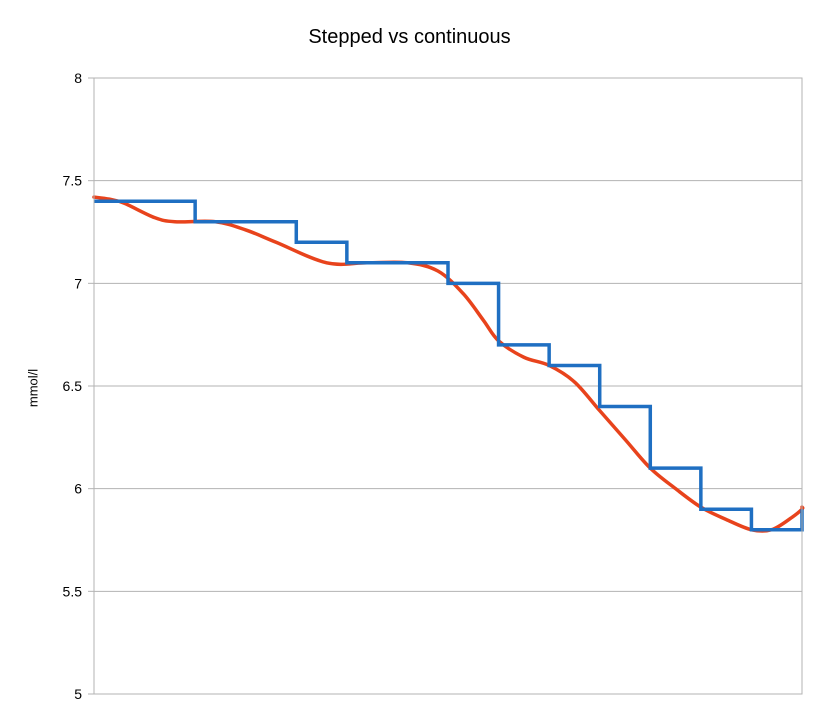  What do you see at coordinates (78, 489) in the screenshot?
I see `y-tick-label: 6` at bounding box center [78, 489].